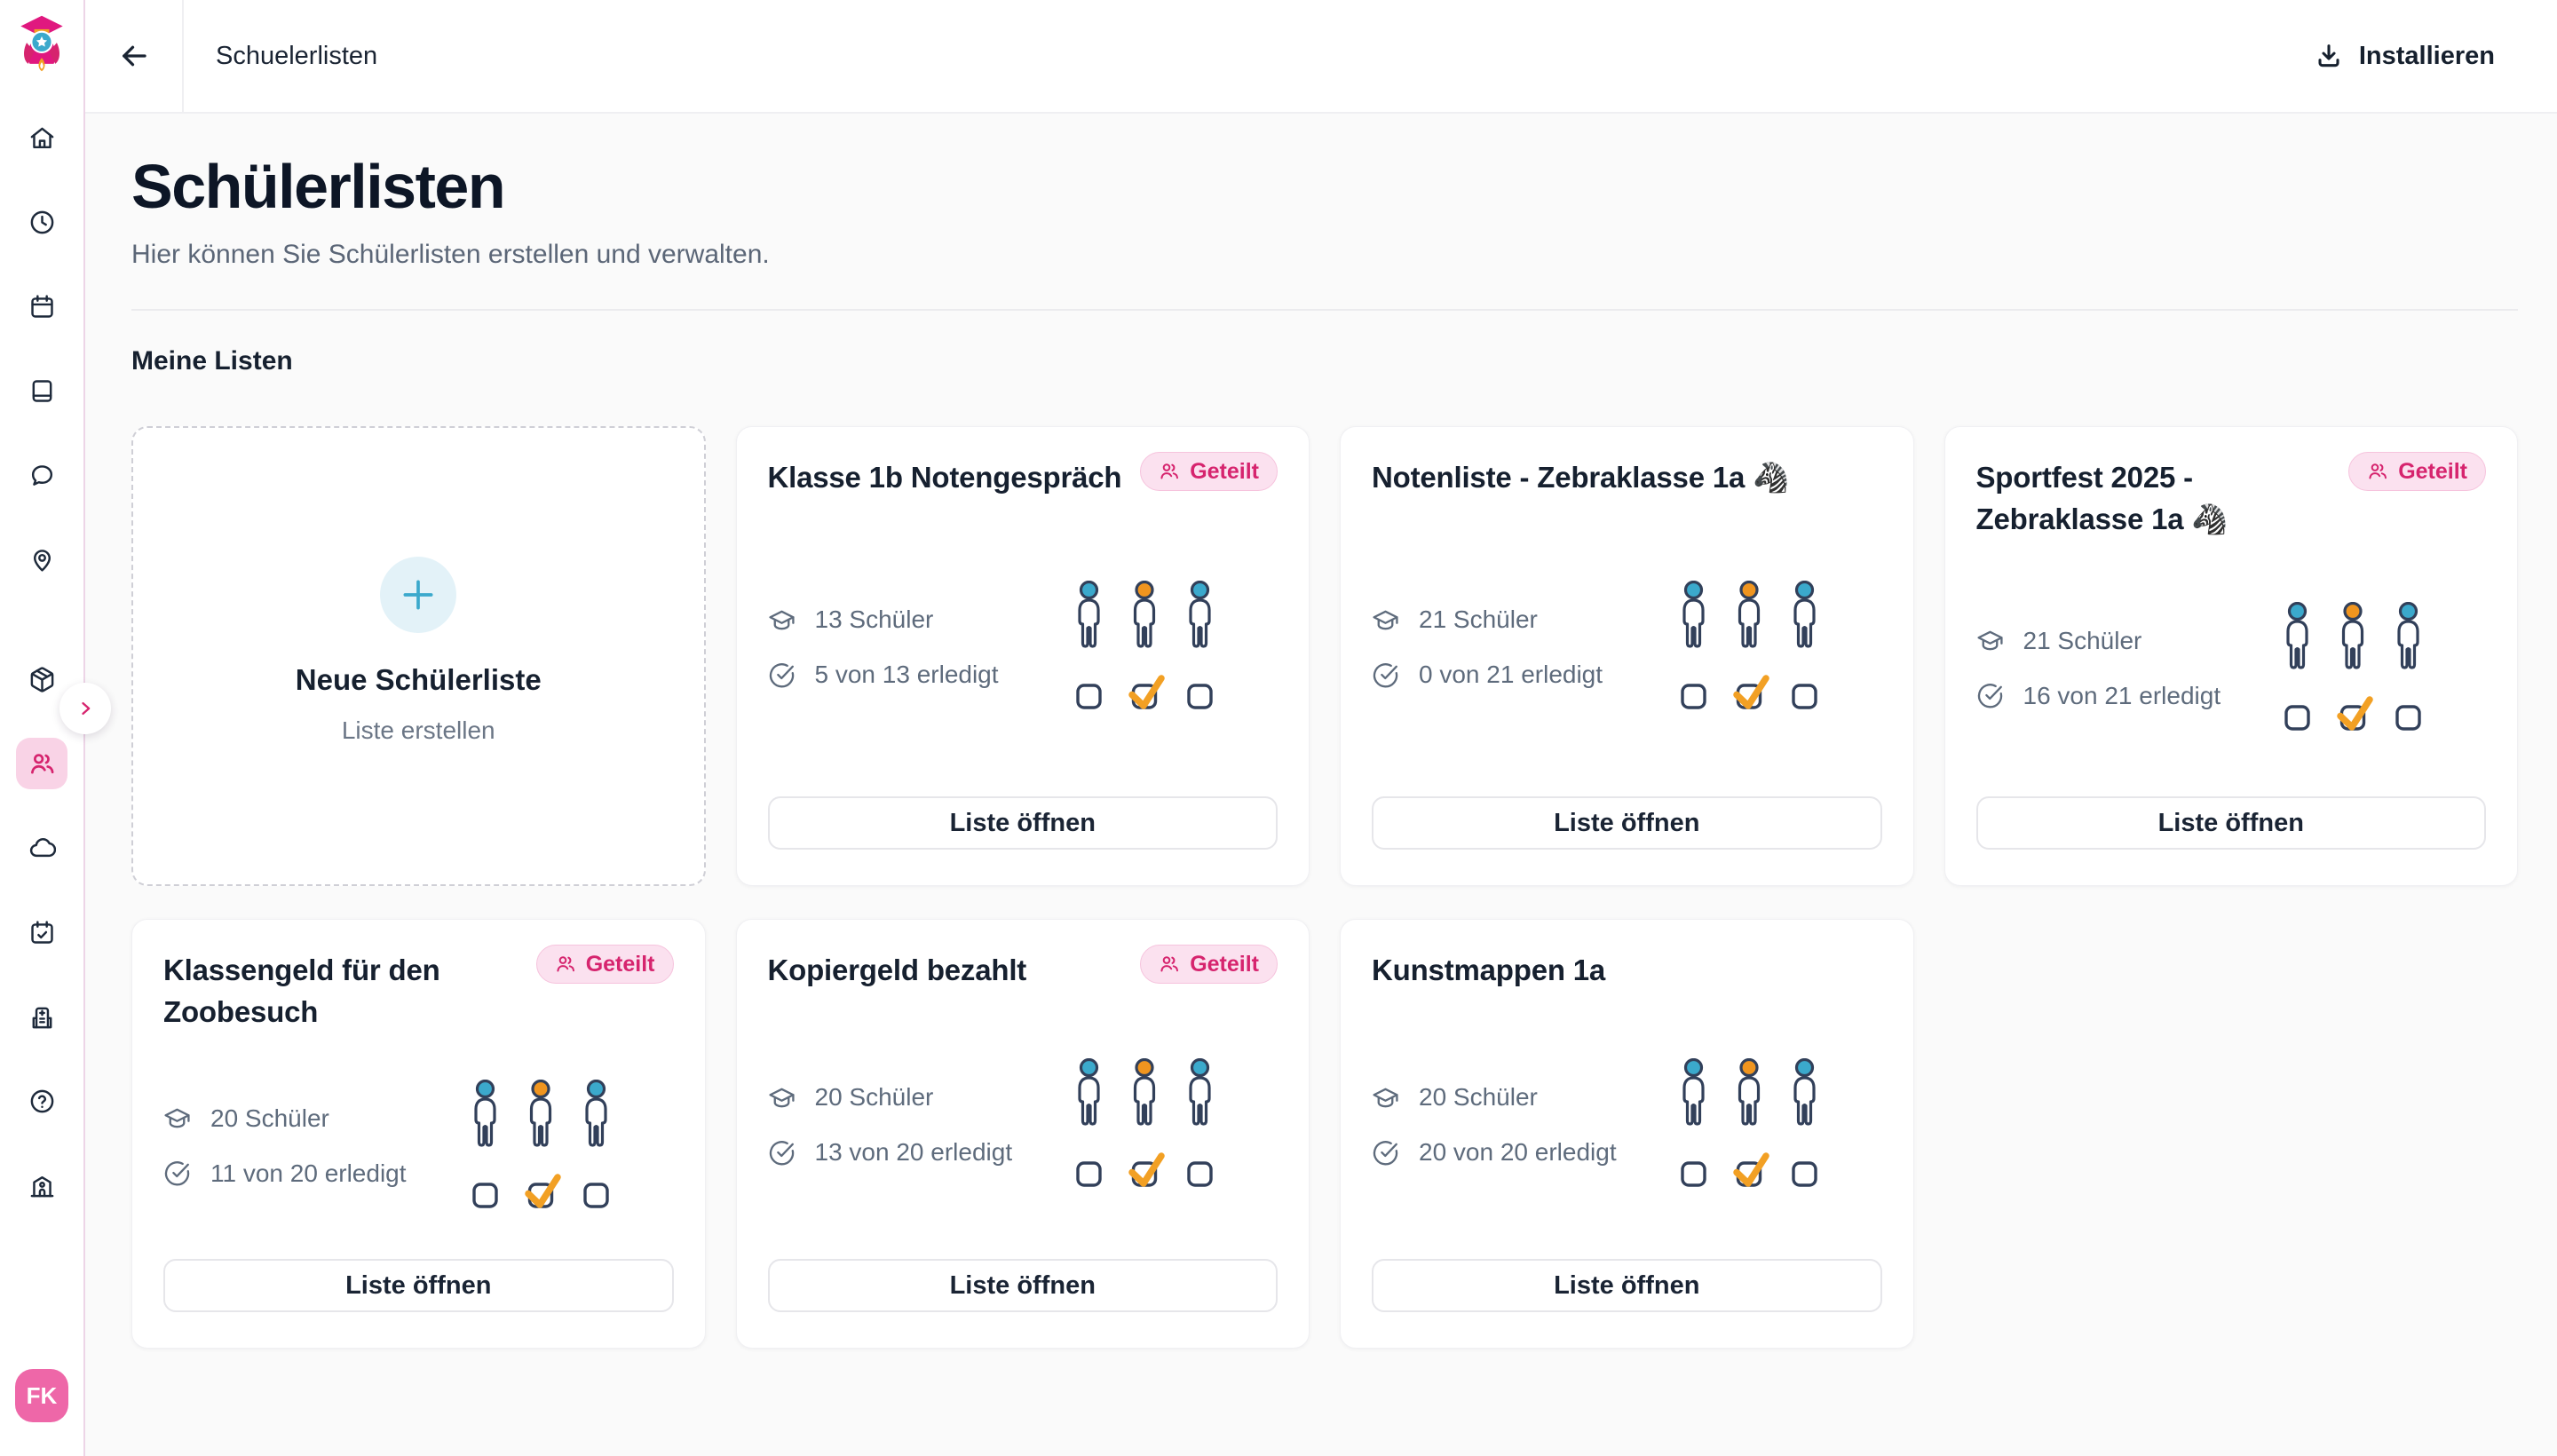  Describe the element at coordinates (1580, 477) in the screenshot. I see `list-card-title: Notenliste - Zebraklasse 1a 🦓` at that location.